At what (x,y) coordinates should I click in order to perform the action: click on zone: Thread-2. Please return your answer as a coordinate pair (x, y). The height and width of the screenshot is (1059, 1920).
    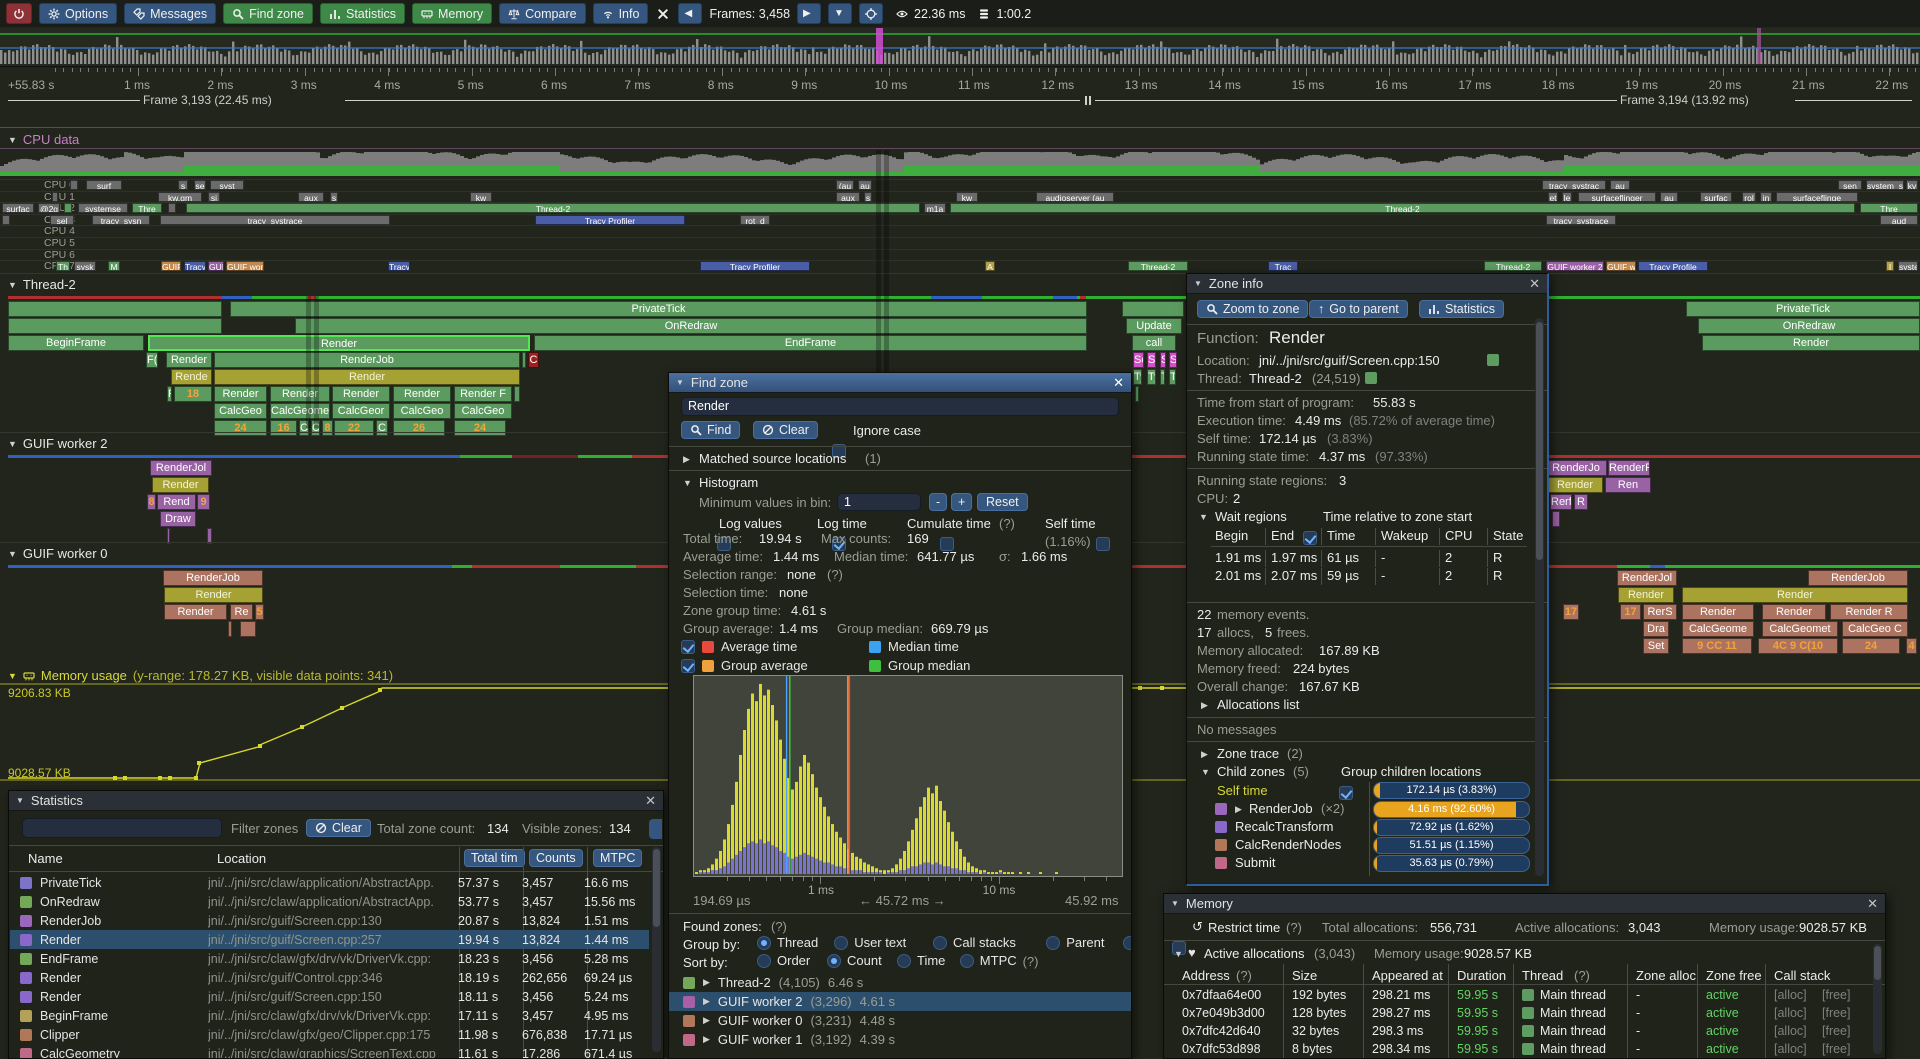
    Looking at the image, I should click on (1513, 266).